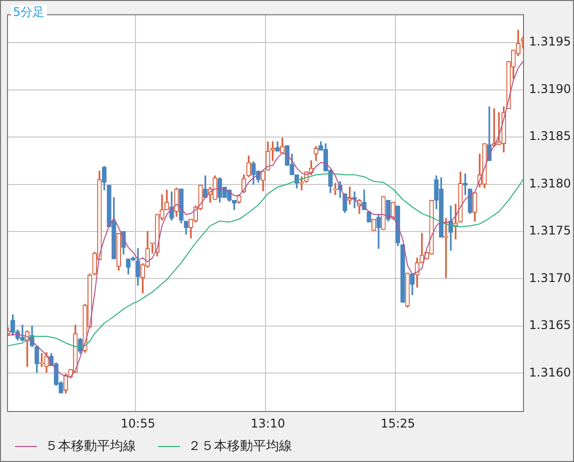  Describe the element at coordinates (138, 423) in the screenshot. I see `x-tick-label: 10:55` at that location.